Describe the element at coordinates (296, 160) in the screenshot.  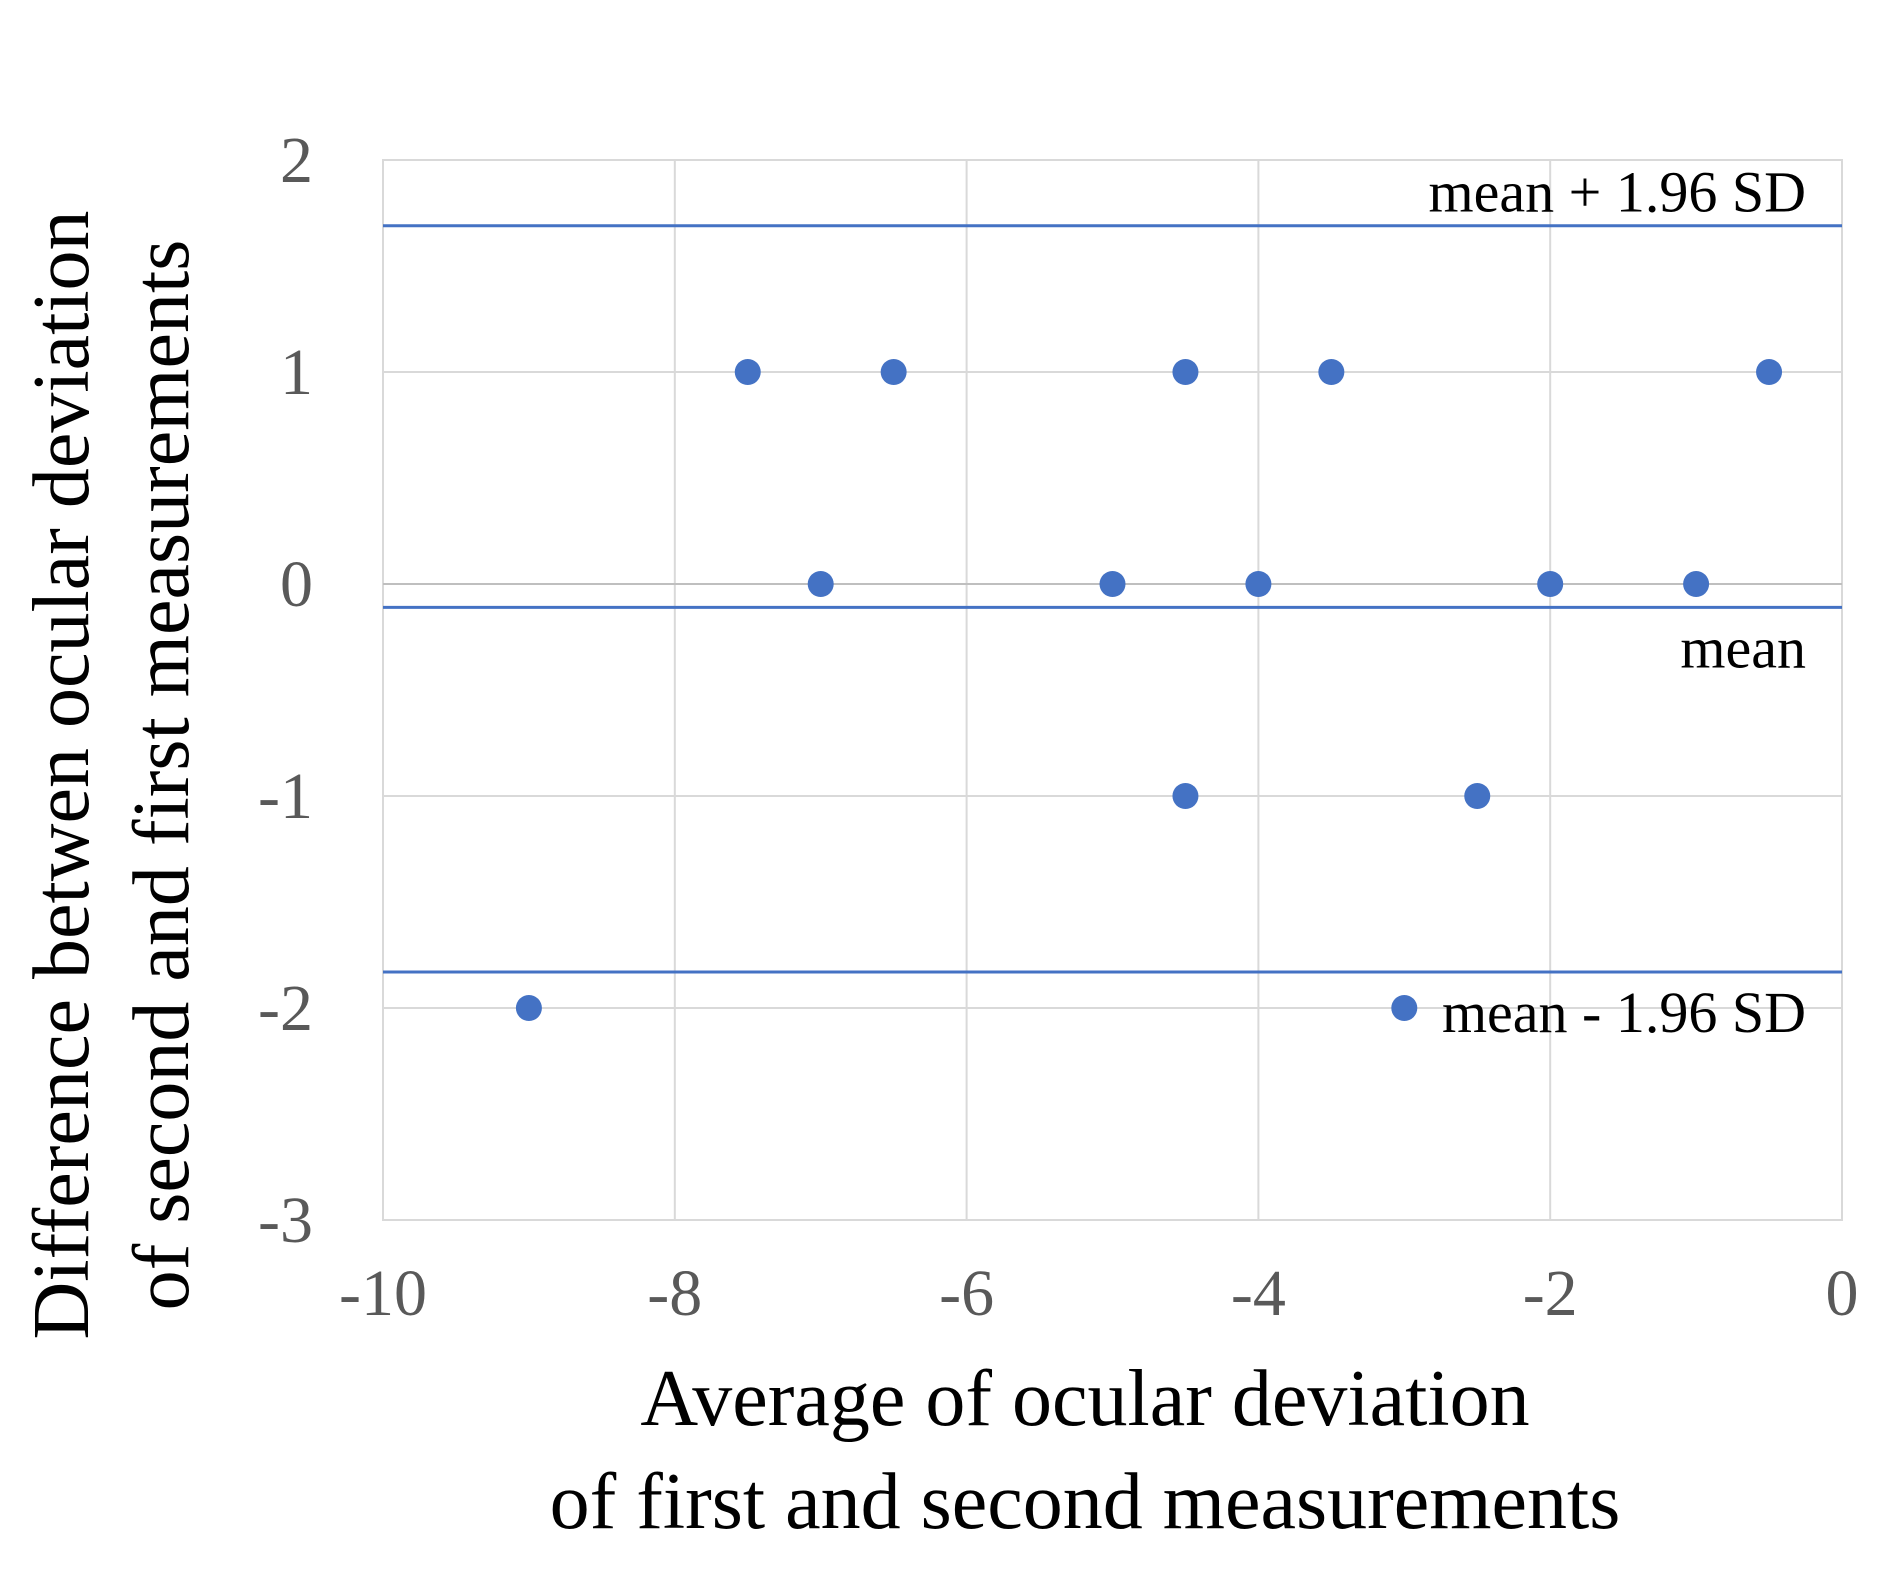
I see `y-tick-label: 2` at that location.